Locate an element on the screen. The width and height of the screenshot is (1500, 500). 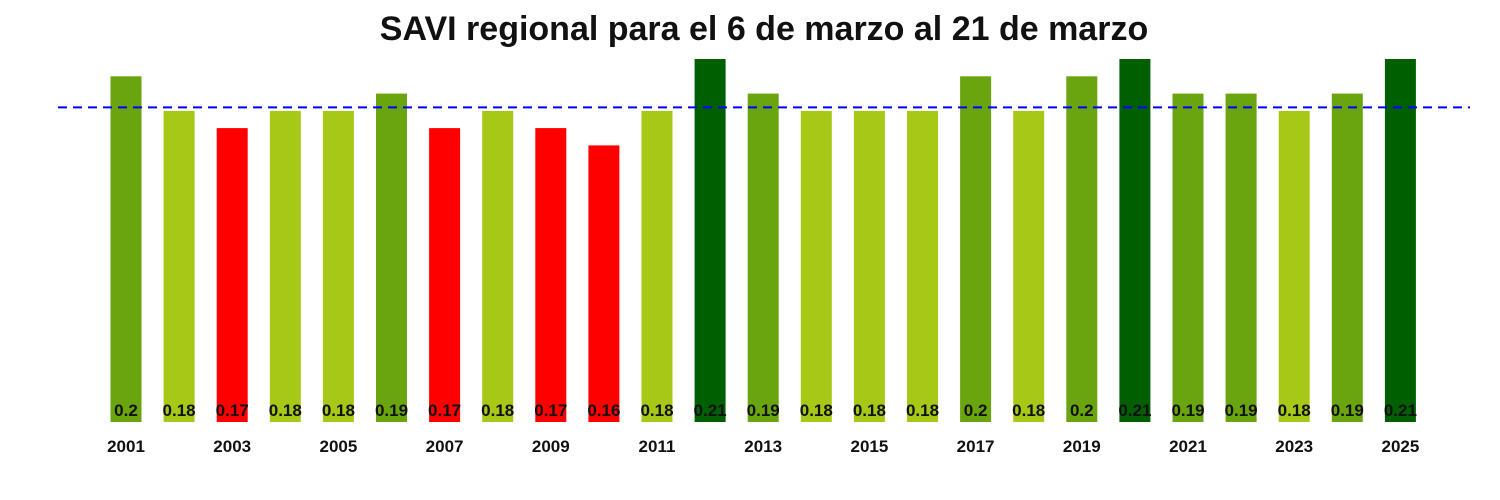
value-label-2010: 0.16 is located at coordinates (603, 410).